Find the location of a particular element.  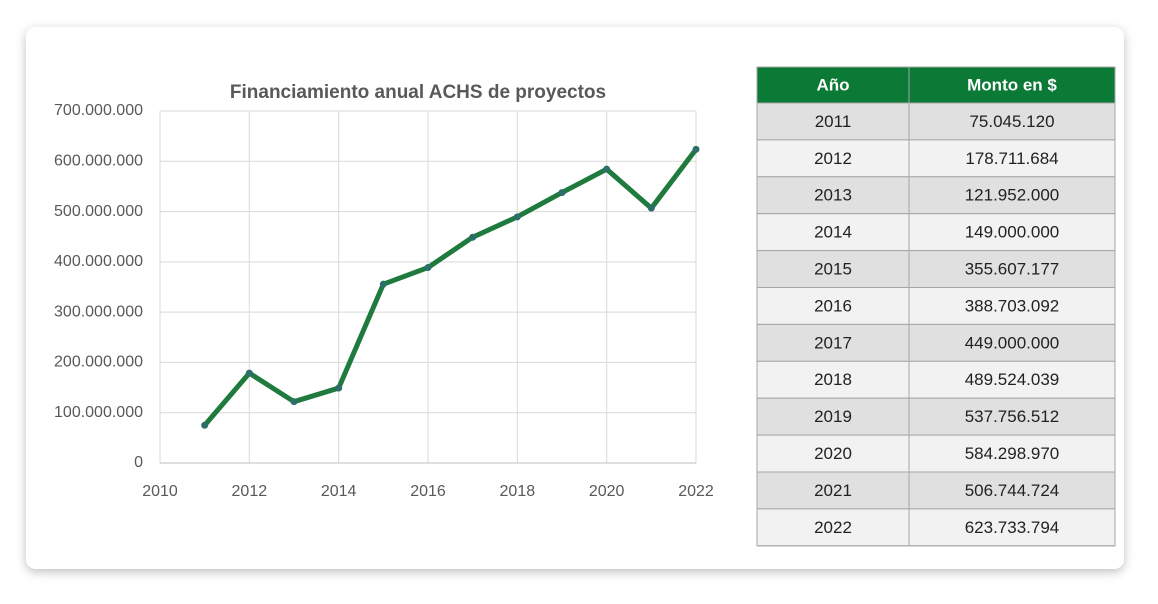

header-cell: Año is located at coordinates (832, 84).